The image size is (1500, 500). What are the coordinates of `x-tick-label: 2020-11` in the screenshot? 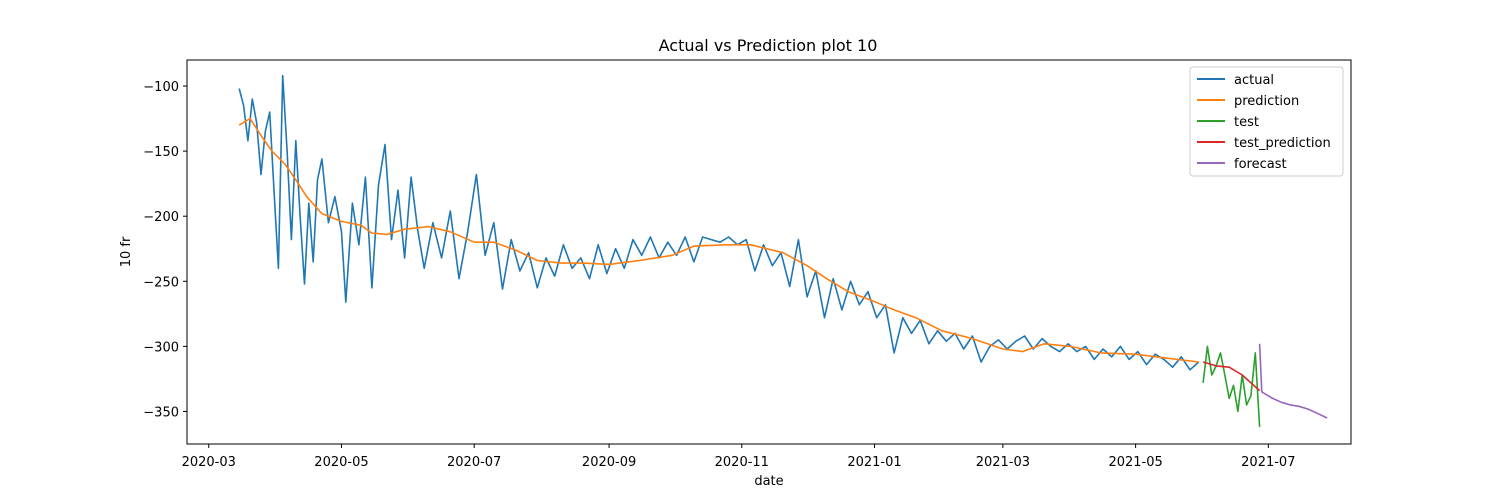 It's located at (742, 462).